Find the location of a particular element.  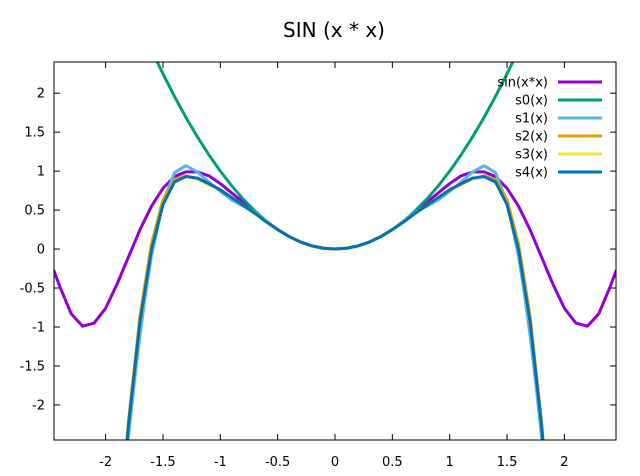

legend: sin(x*x) s0(x) s1(x) s2(x) s3(x) s4(x) is located at coordinates (549, 128).